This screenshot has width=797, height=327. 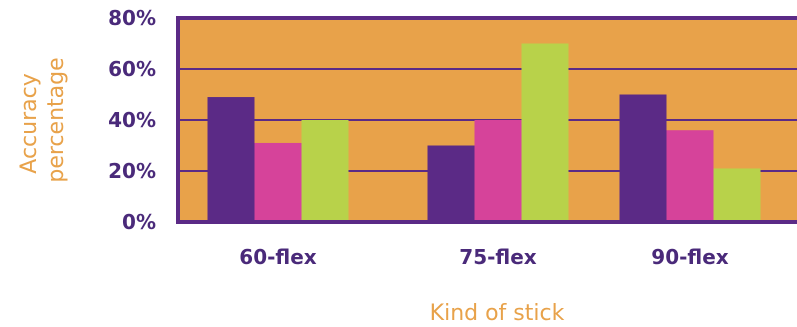 I want to click on x-category-labels: 60-flex 75-flex 90-flex, so click(x=484, y=257).